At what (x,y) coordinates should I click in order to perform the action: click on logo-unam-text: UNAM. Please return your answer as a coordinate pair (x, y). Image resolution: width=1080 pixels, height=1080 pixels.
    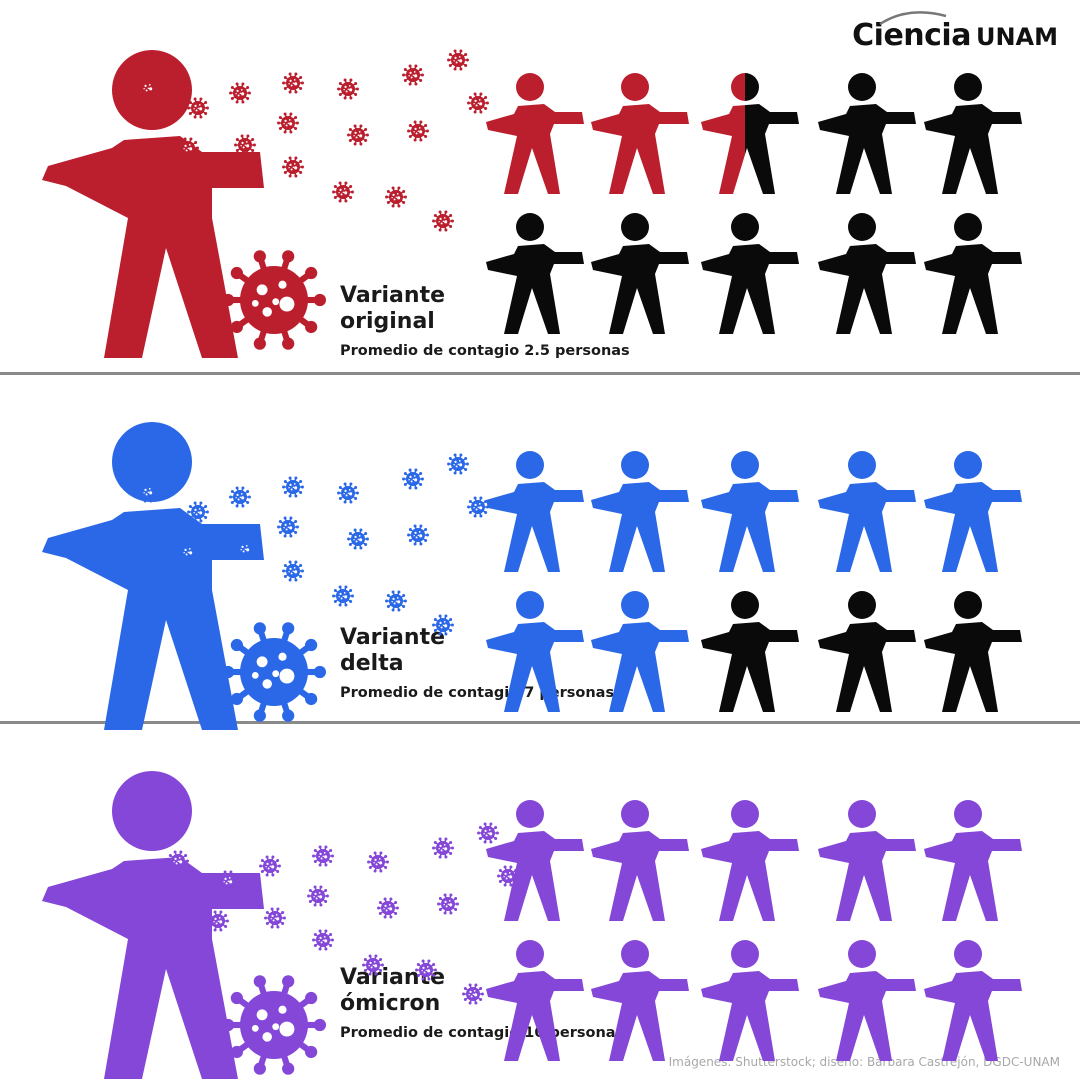
    Looking at the image, I should click on (1016, 37).